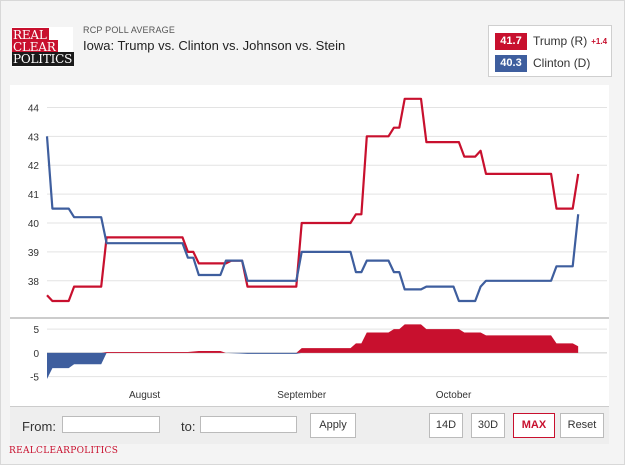 The image size is (625, 466). I want to click on legend-trump-value: 41.7, so click(511, 41).